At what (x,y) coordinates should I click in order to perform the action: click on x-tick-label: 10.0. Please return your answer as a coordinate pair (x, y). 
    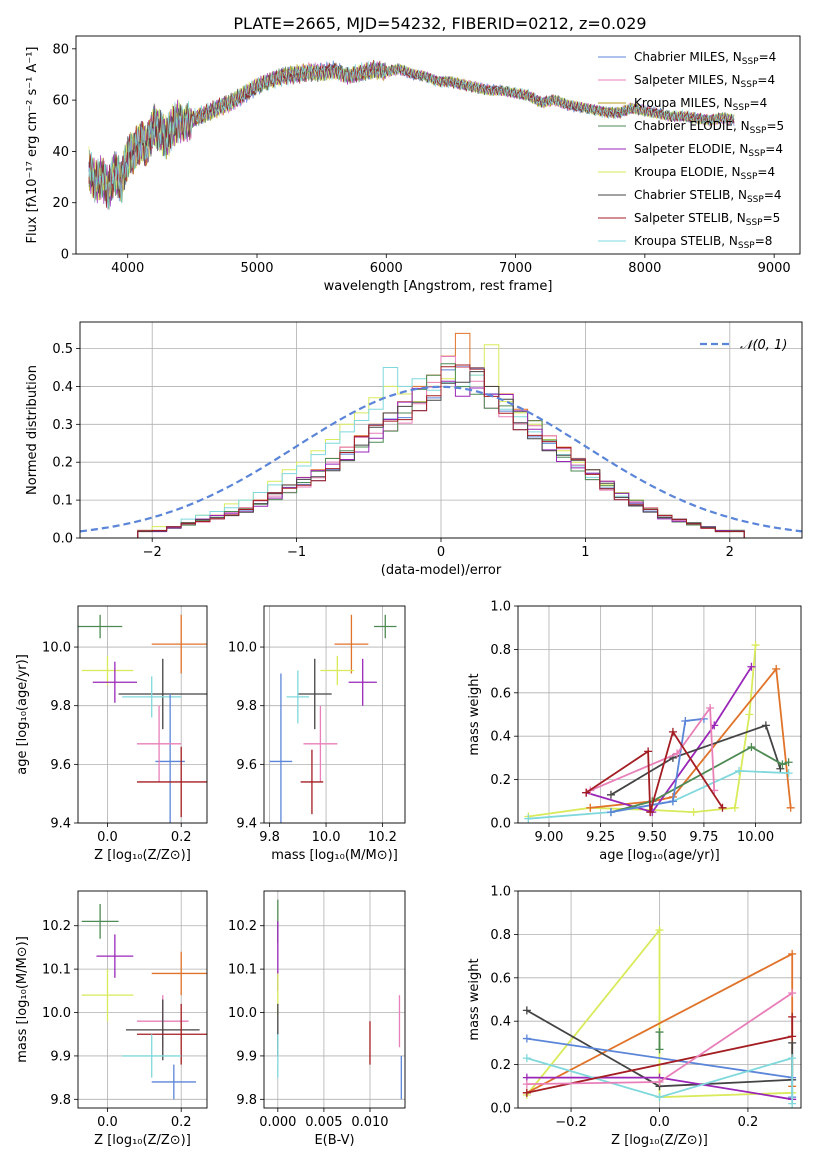
    Looking at the image, I should click on (326, 837).